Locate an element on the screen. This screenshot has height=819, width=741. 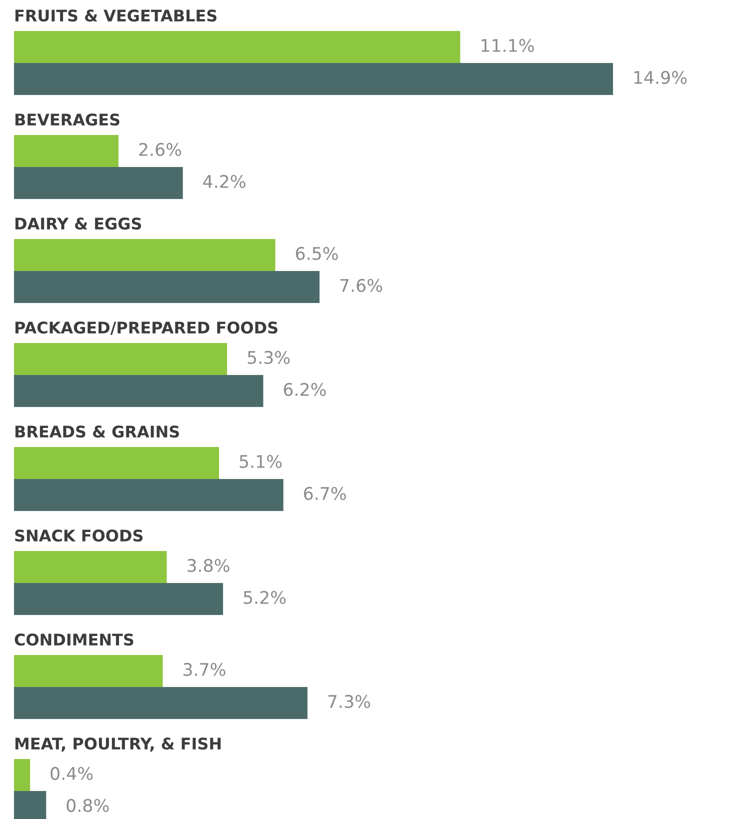
data-label: 6.2% is located at coordinates (305, 389).